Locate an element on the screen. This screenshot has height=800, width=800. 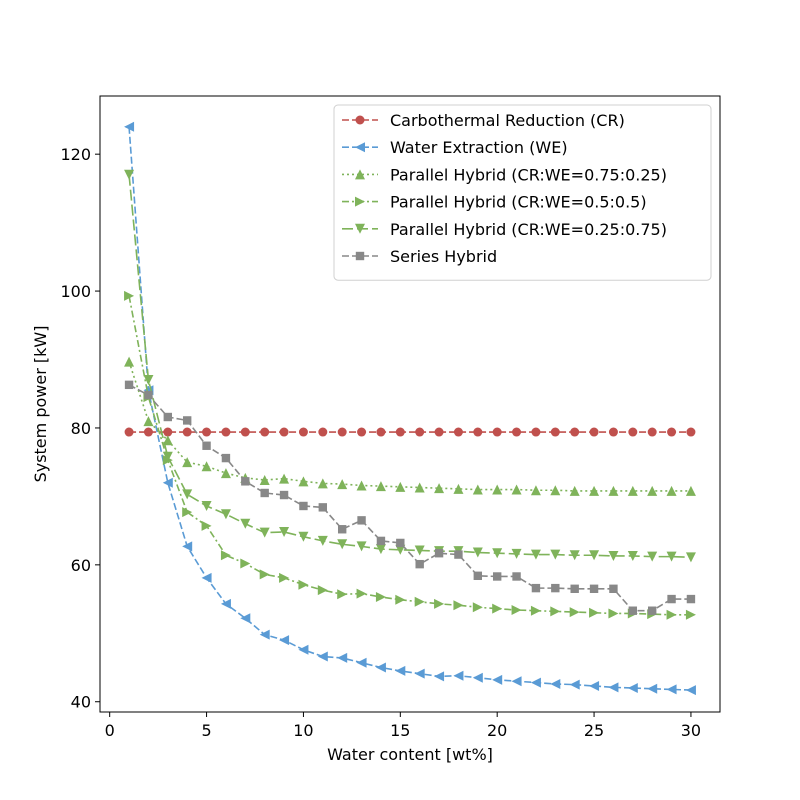
y-axis-label: System power [kW] is located at coordinates (40, 404).